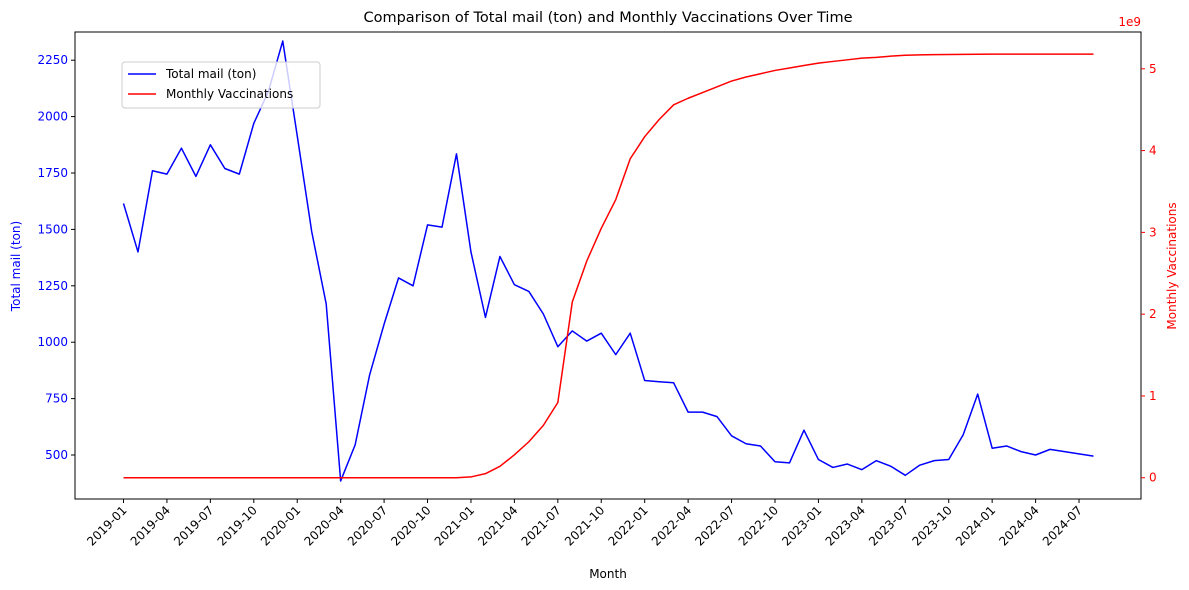 This screenshot has width=1189, height=590. Describe the element at coordinates (56, 257) in the screenshot. I see `y-axis-left: 500 750 1000 1250 1500 1750 2000 2250` at that location.